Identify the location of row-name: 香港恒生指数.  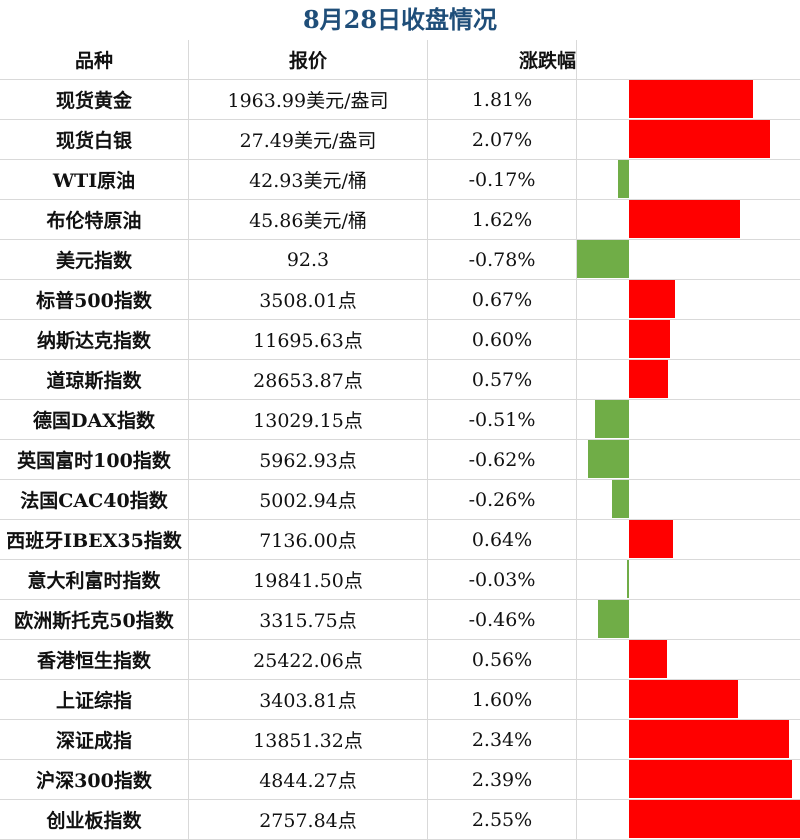
(94, 660).